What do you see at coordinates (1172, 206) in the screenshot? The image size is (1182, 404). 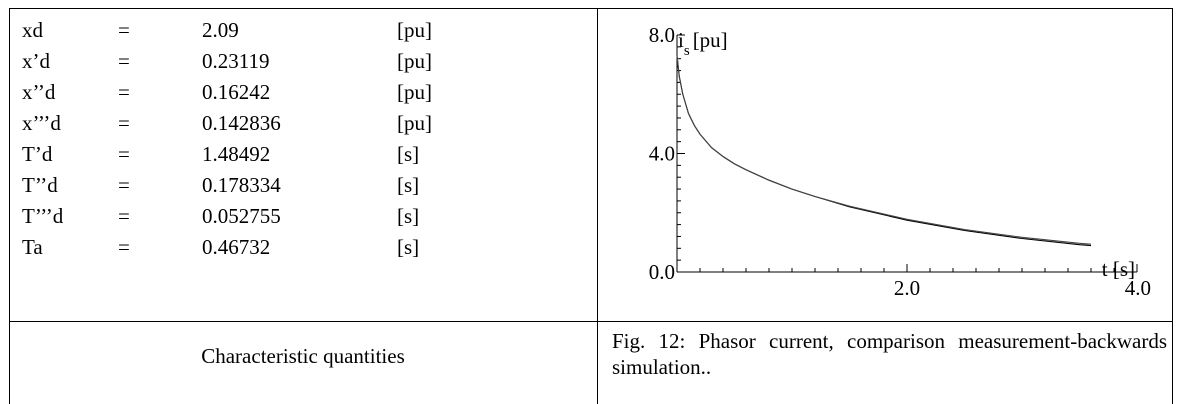 I see `table-border-right` at bounding box center [1172, 206].